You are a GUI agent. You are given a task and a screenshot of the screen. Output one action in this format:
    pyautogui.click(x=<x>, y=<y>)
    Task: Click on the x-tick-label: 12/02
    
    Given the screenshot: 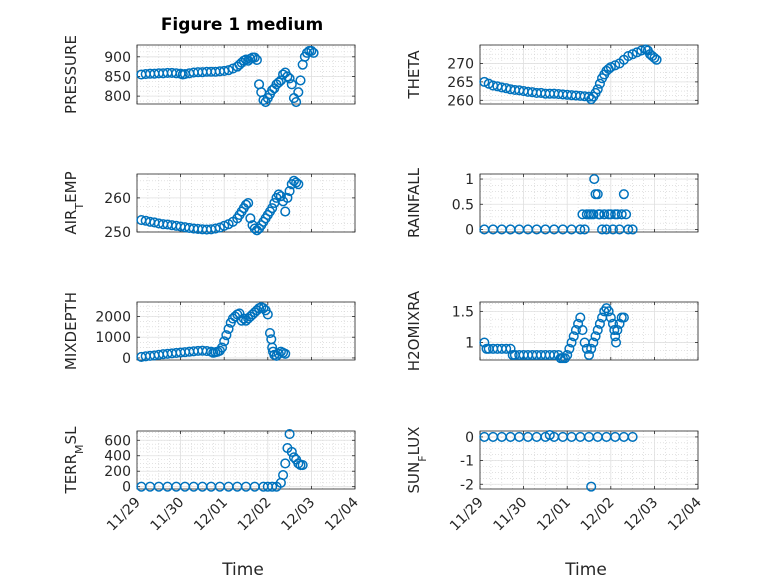 What is the action you would take?
    pyautogui.click(x=255, y=515)
    